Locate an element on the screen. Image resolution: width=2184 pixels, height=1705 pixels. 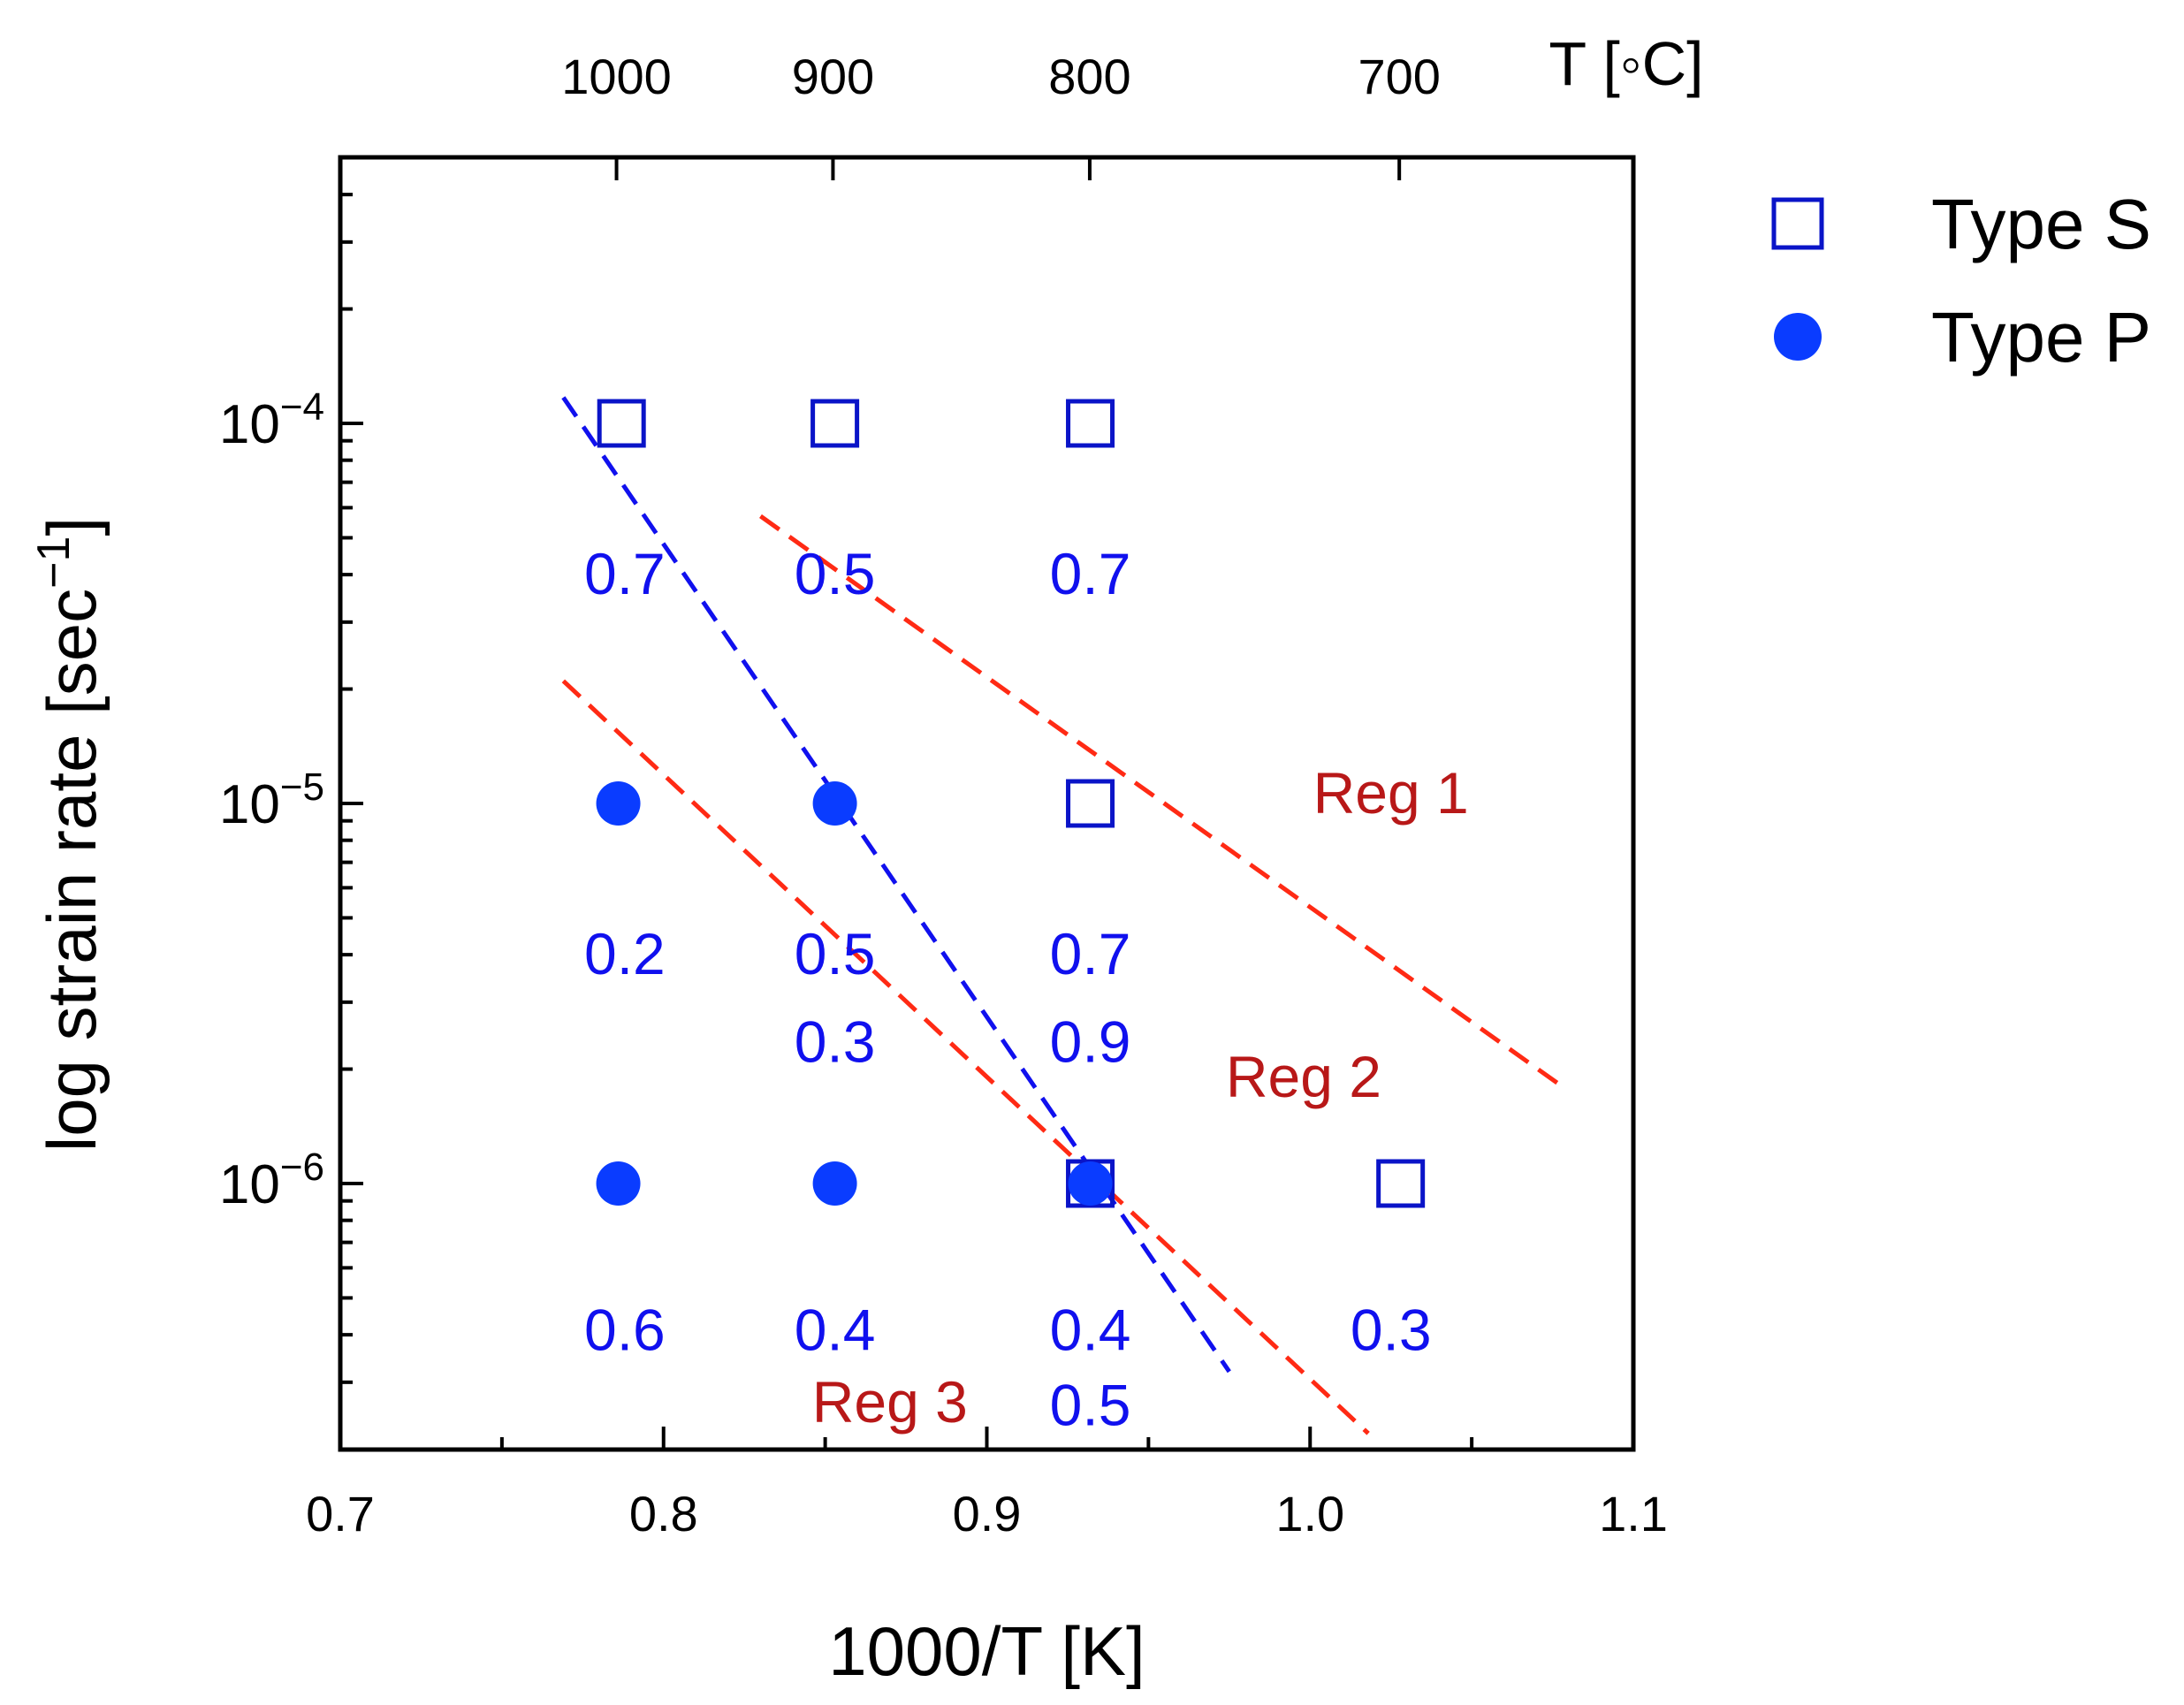
red-boundary-upper is located at coordinates (1161, 801).